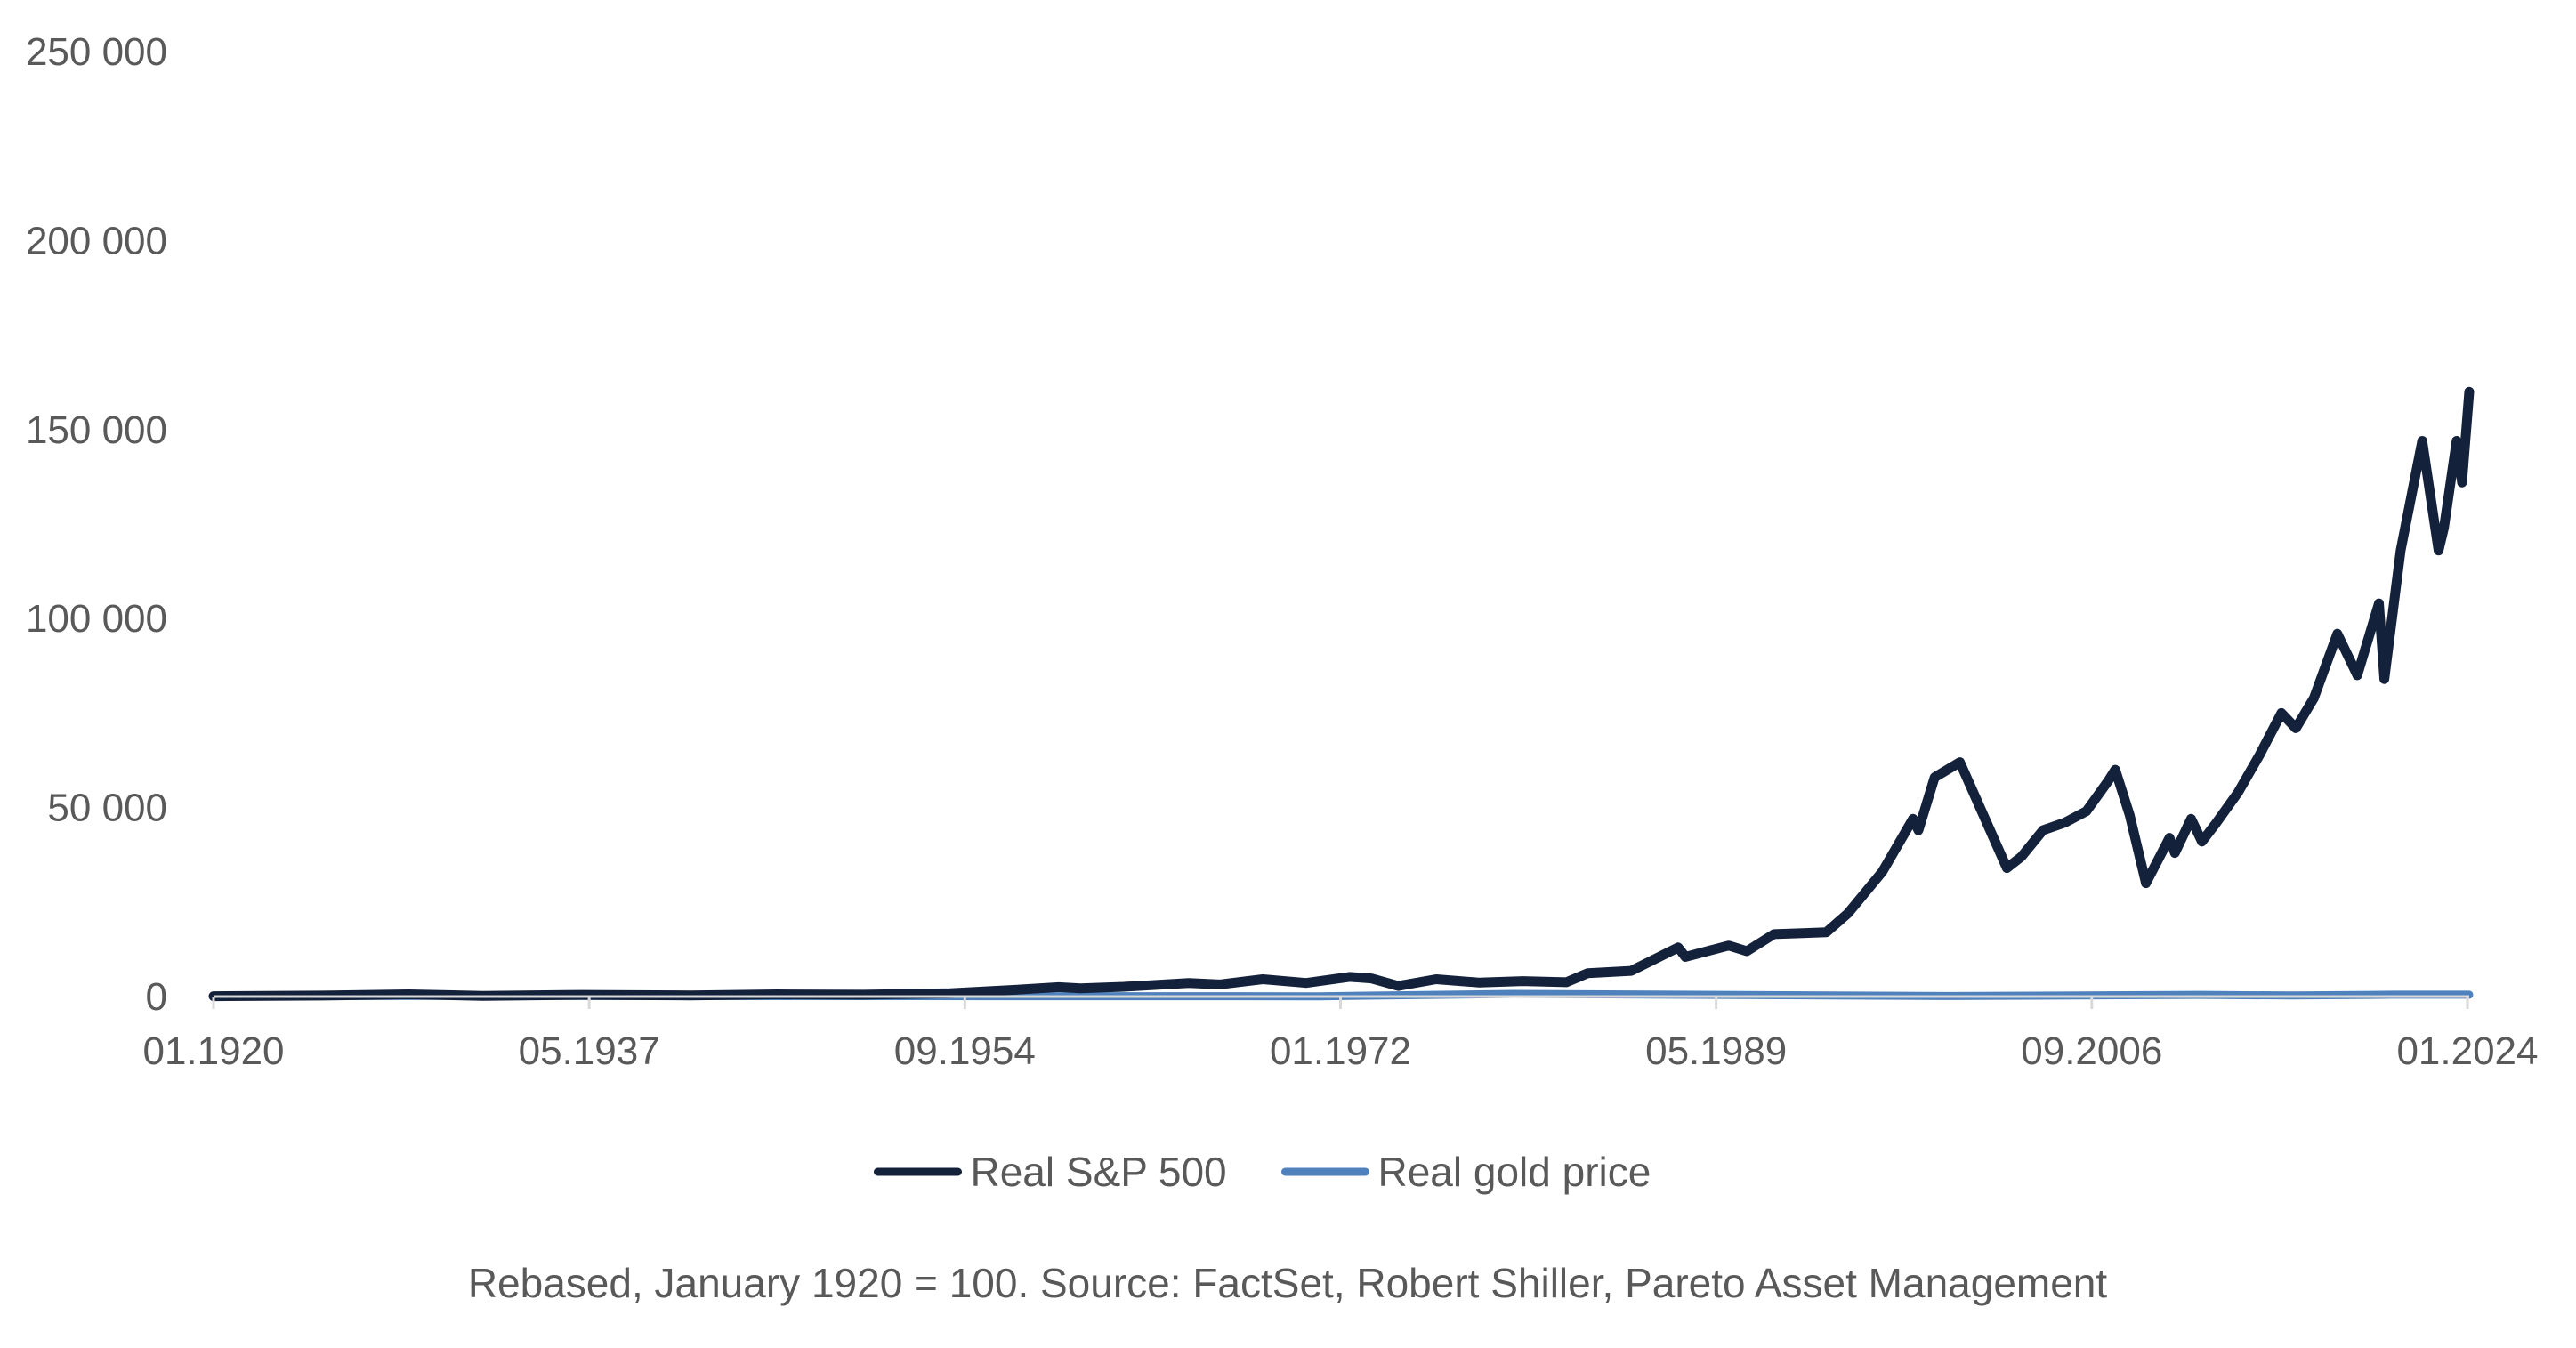 This screenshot has width=2576, height=1348. Describe the element at coordinates (589, 1051) in the screenshot. I see `x-tick-label: 05.1937` at that location.